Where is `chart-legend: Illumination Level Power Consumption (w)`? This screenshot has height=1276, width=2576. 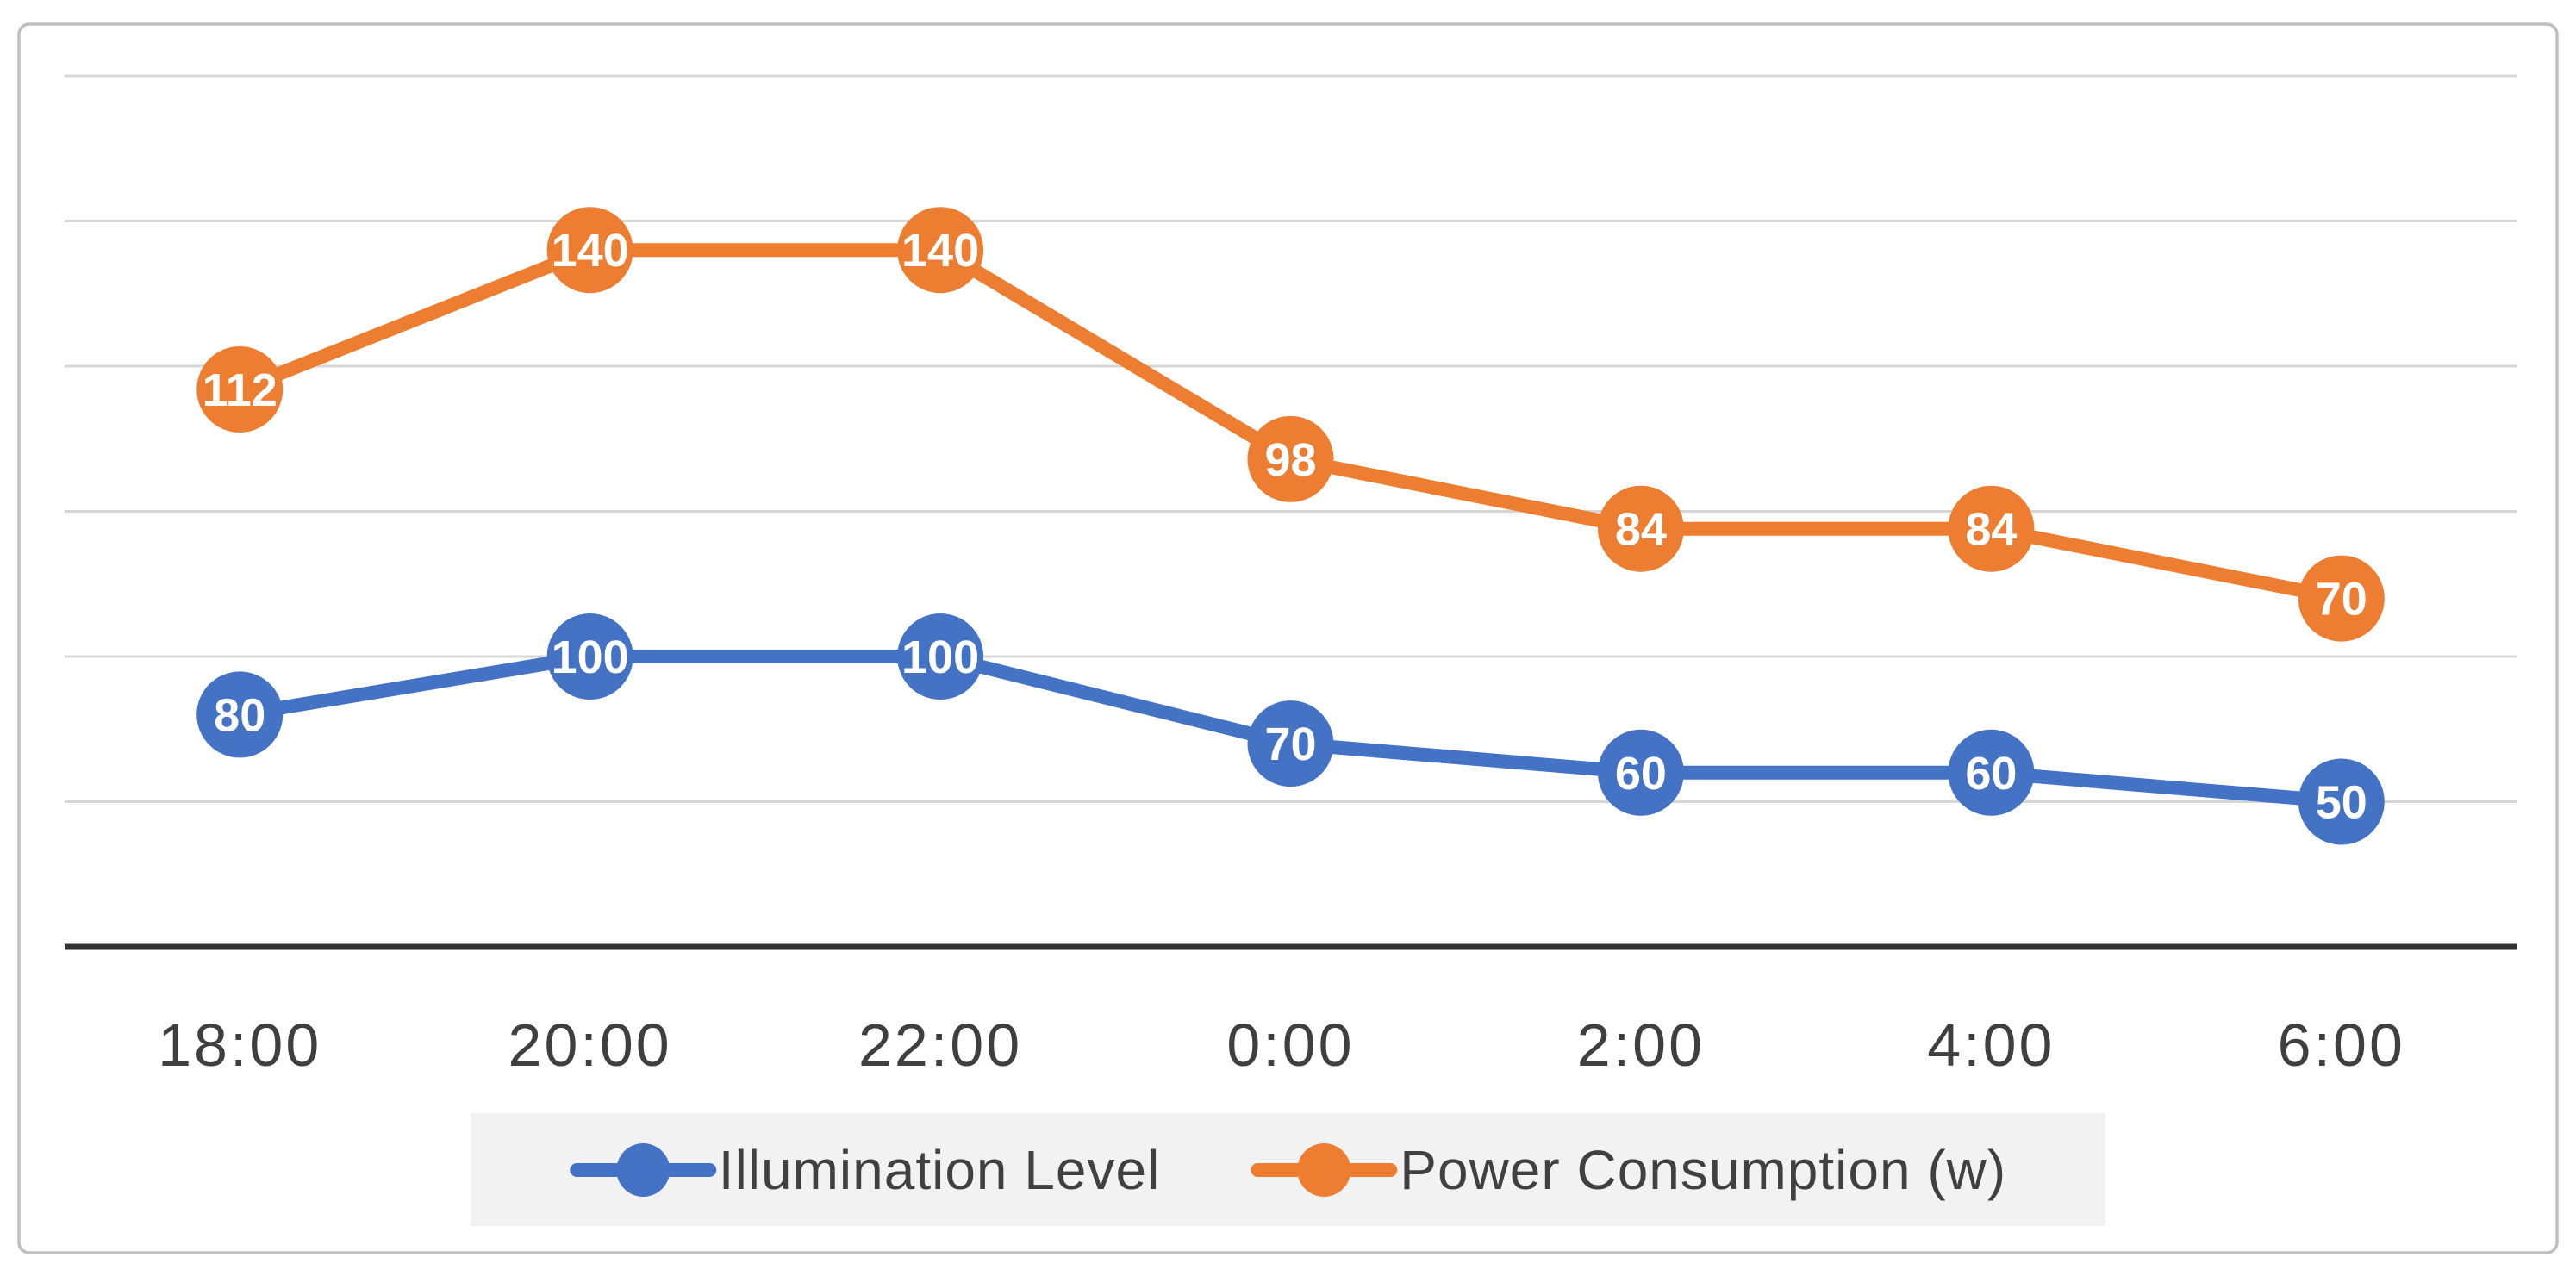
chart-legend: Illumination Level Power Consumption (w) is located at coordinates (1288, 1170).